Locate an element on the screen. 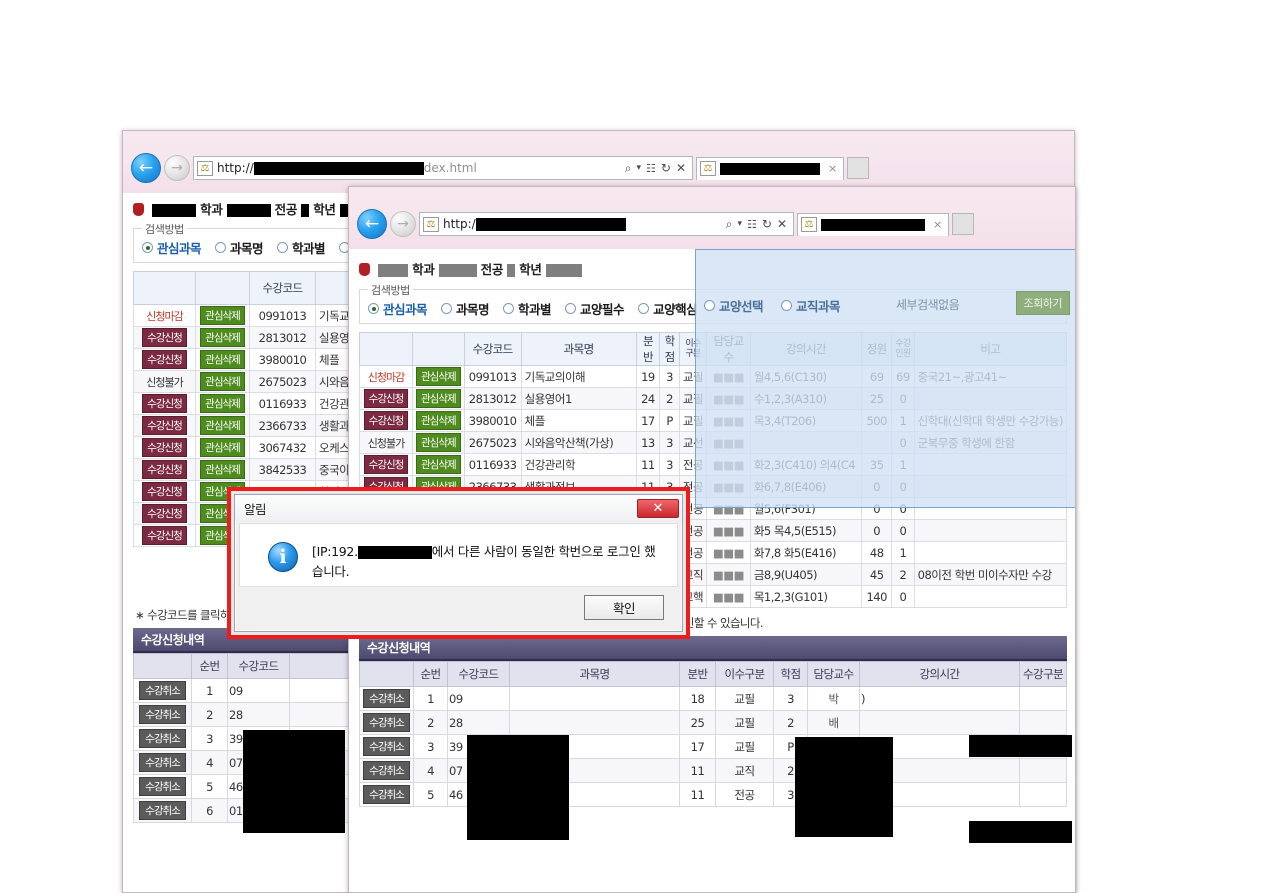  stop-icon: ✕ is located at coordinates (781, 224).